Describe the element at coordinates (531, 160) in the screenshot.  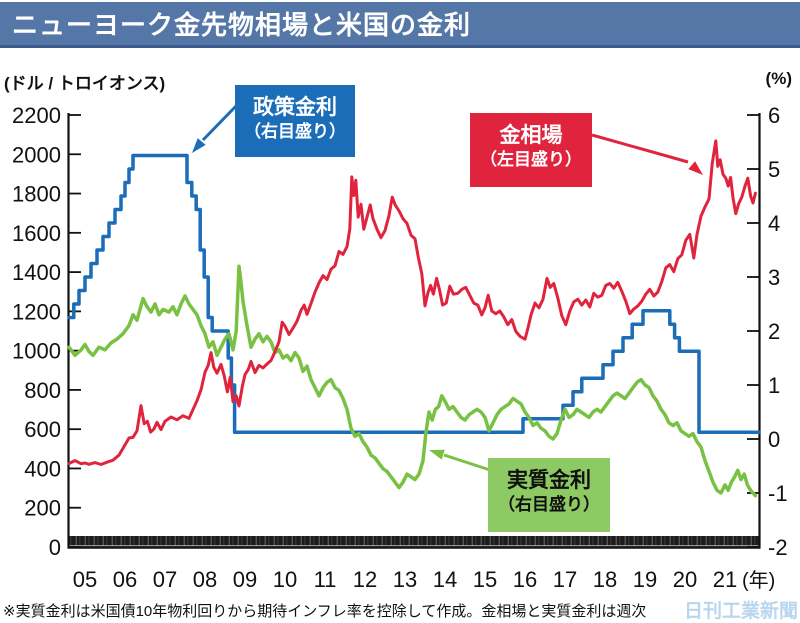
I see `gold-price-callout-subtitle: （左目盛り）` at that location.